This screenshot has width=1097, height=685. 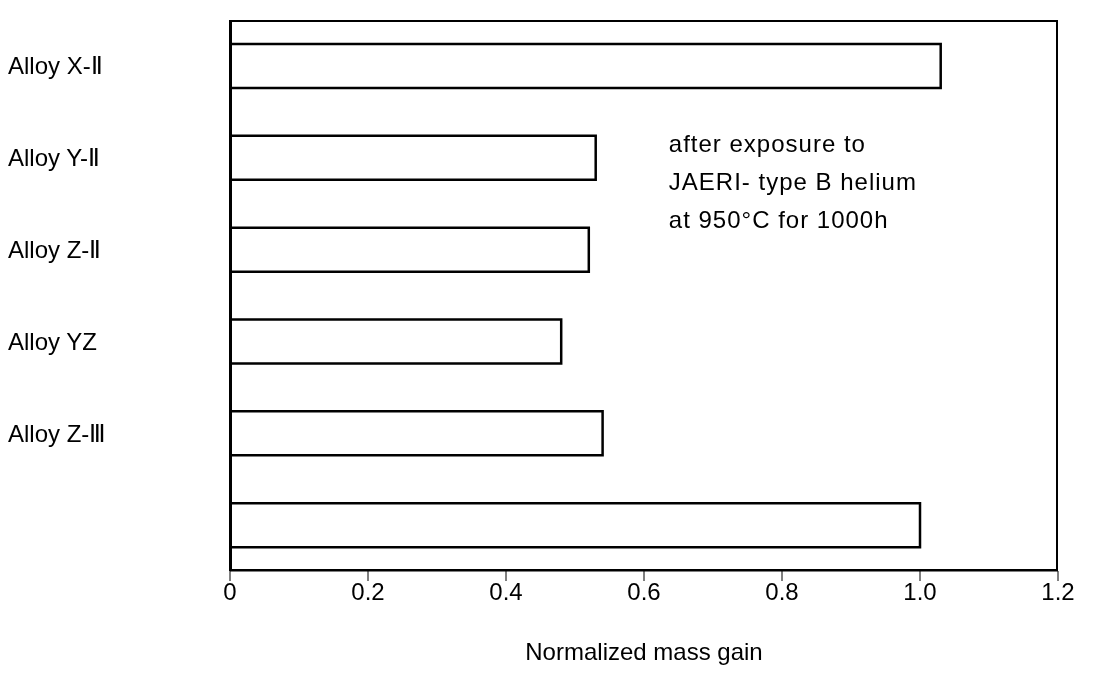 I want to click on y-tick-label: Alloy Z-Ⅲ, so click(x=57, y=433).